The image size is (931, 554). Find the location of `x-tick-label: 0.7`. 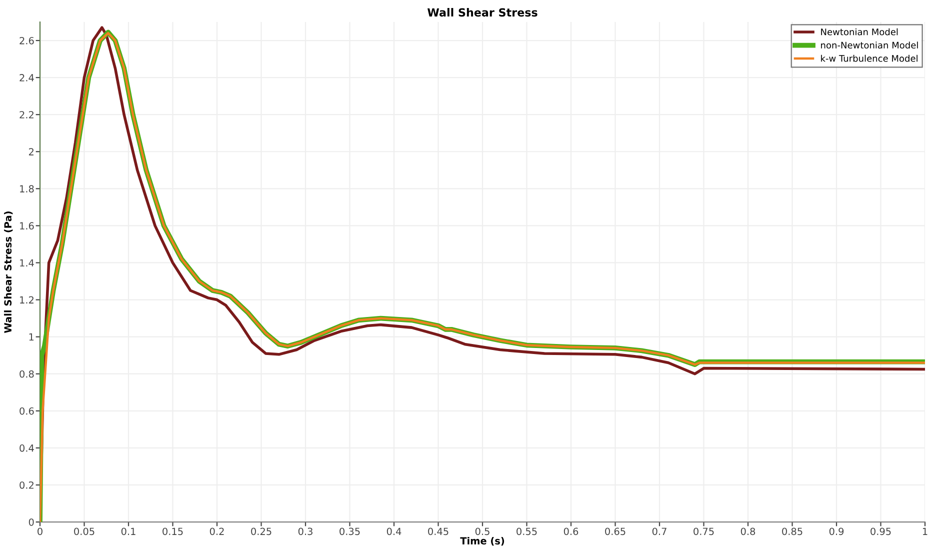

x-tick-label: 0.7 is located at coordinates (659, 532).